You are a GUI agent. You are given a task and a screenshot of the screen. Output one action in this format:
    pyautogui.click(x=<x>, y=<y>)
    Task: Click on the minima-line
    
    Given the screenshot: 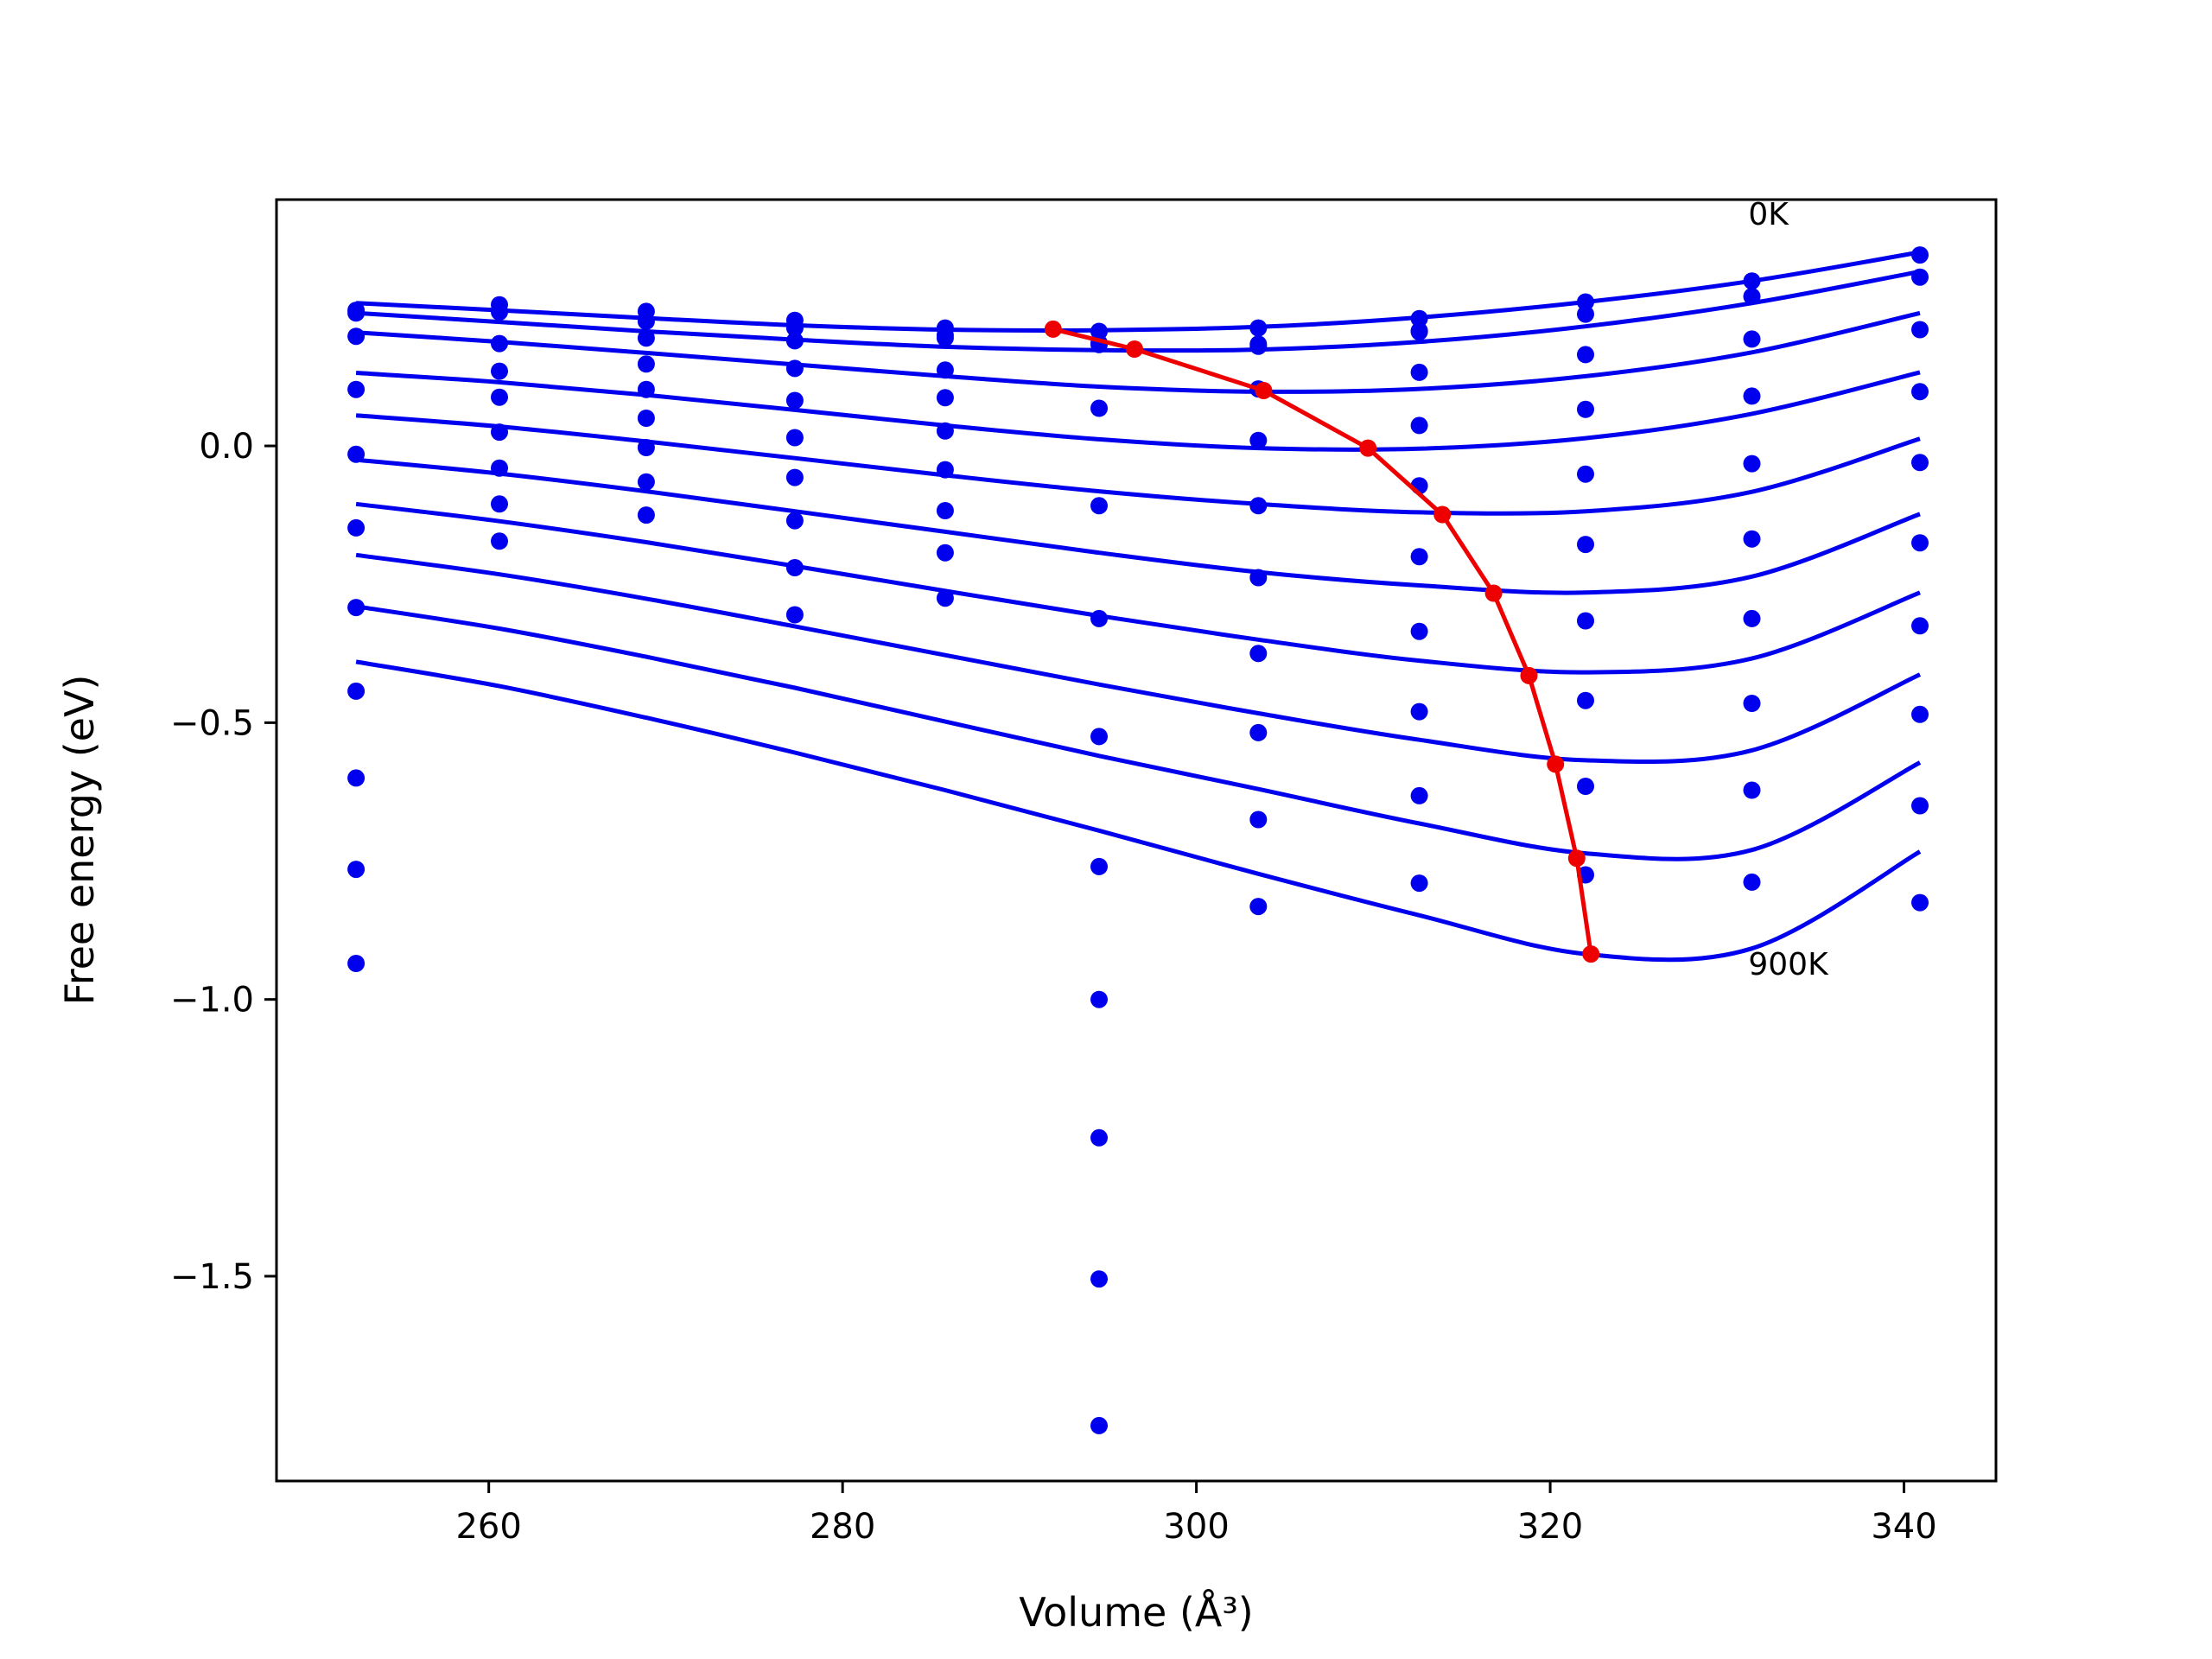 What is the action you would take?
    pyautogui.click(x=1322, y=641)
    